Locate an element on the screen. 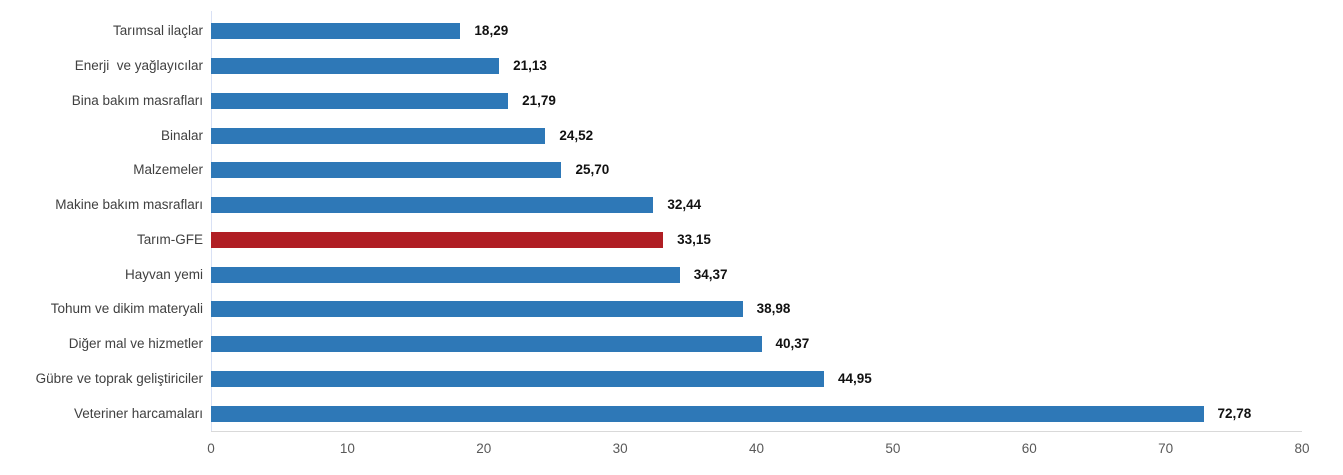 This screenshot has width=1343, height=475. value-label: 25,70 is located at coordinates (592, 170).